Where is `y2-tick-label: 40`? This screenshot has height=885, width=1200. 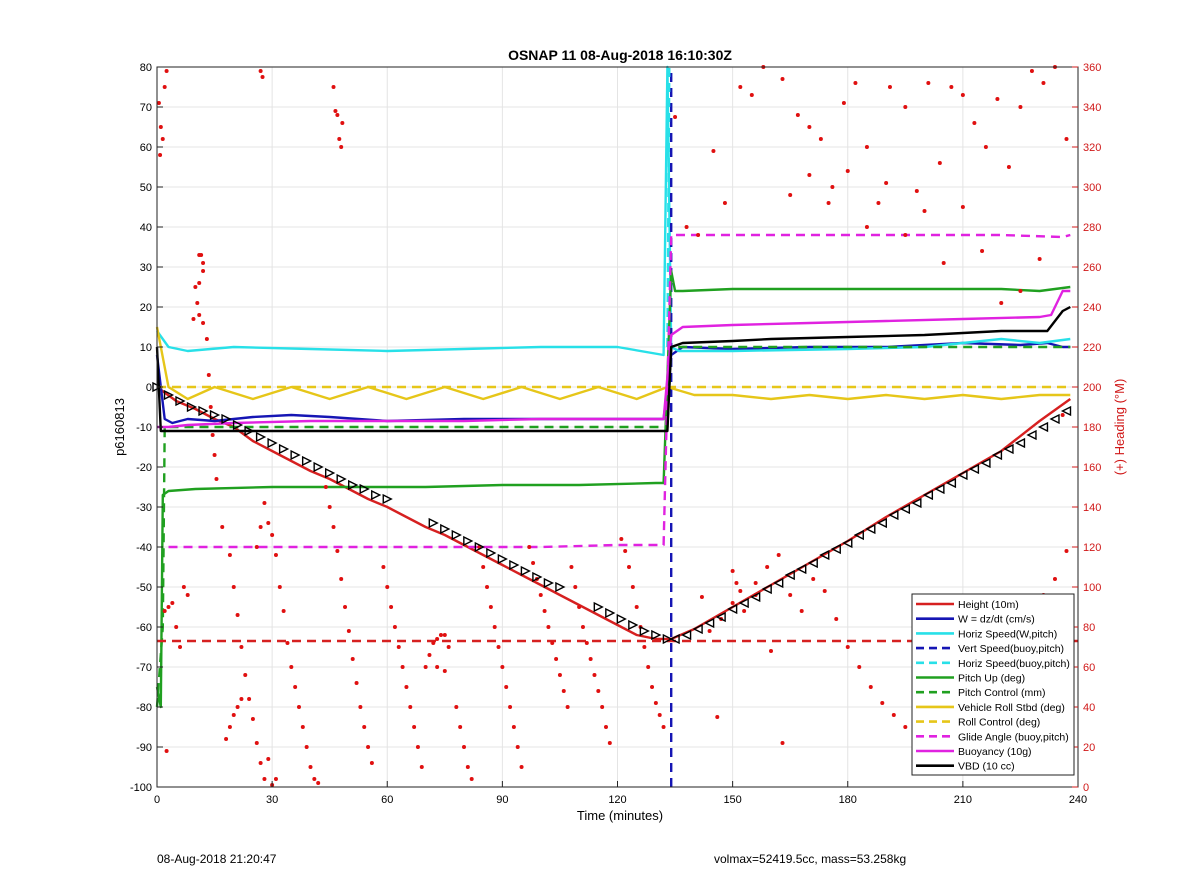
y2-tick-label: 40 is located at coordinates (1089, 708).